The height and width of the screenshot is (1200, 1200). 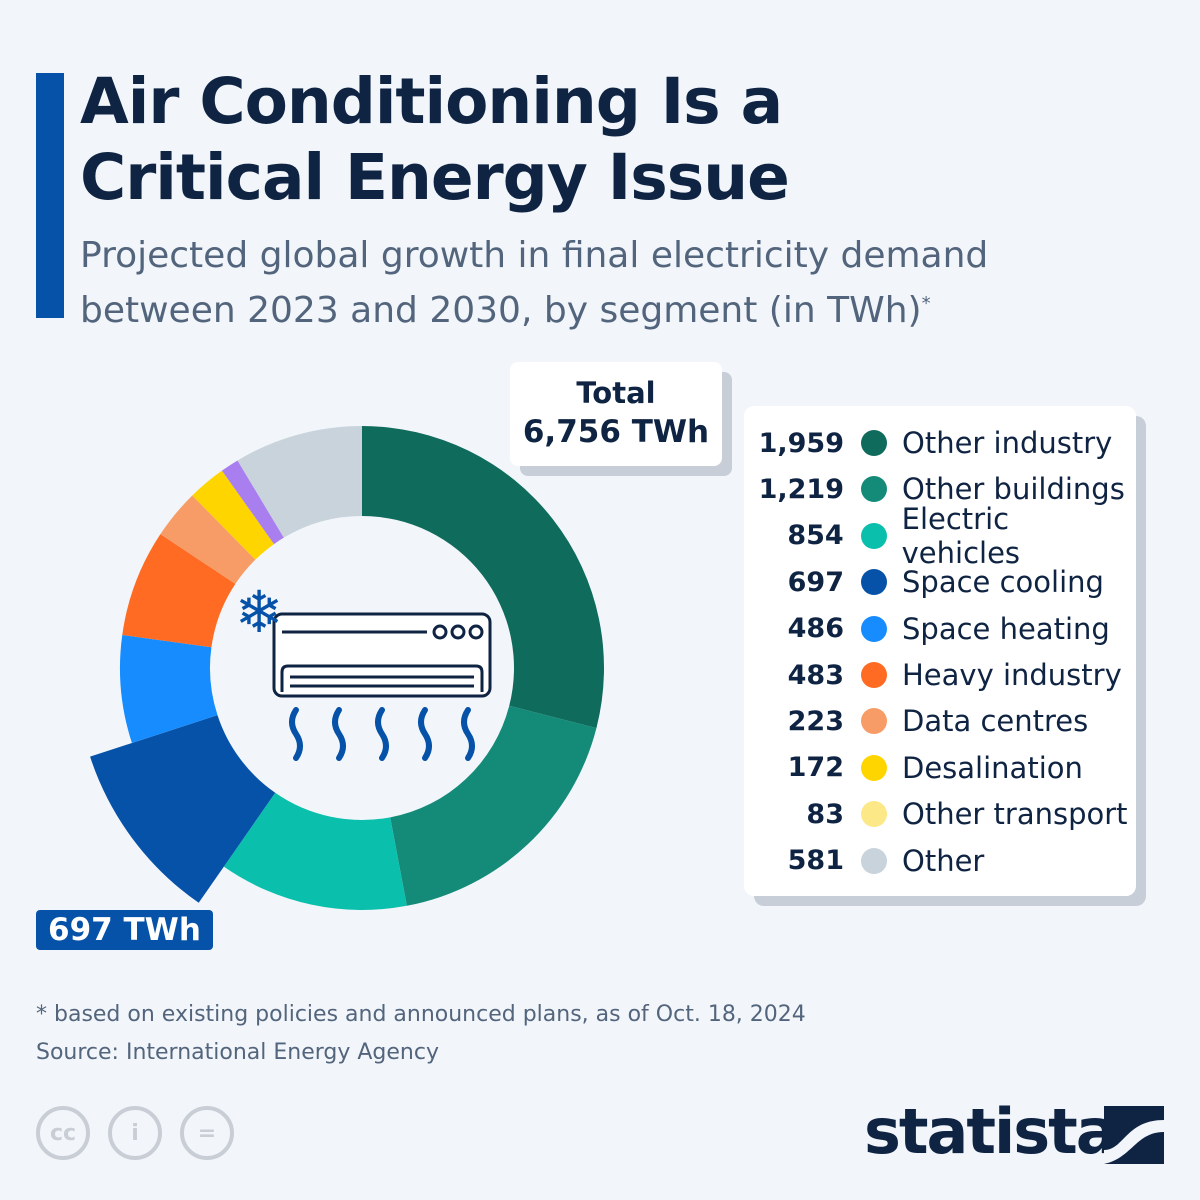 I want to click on total-label: Total, so click(x=616, y=393).